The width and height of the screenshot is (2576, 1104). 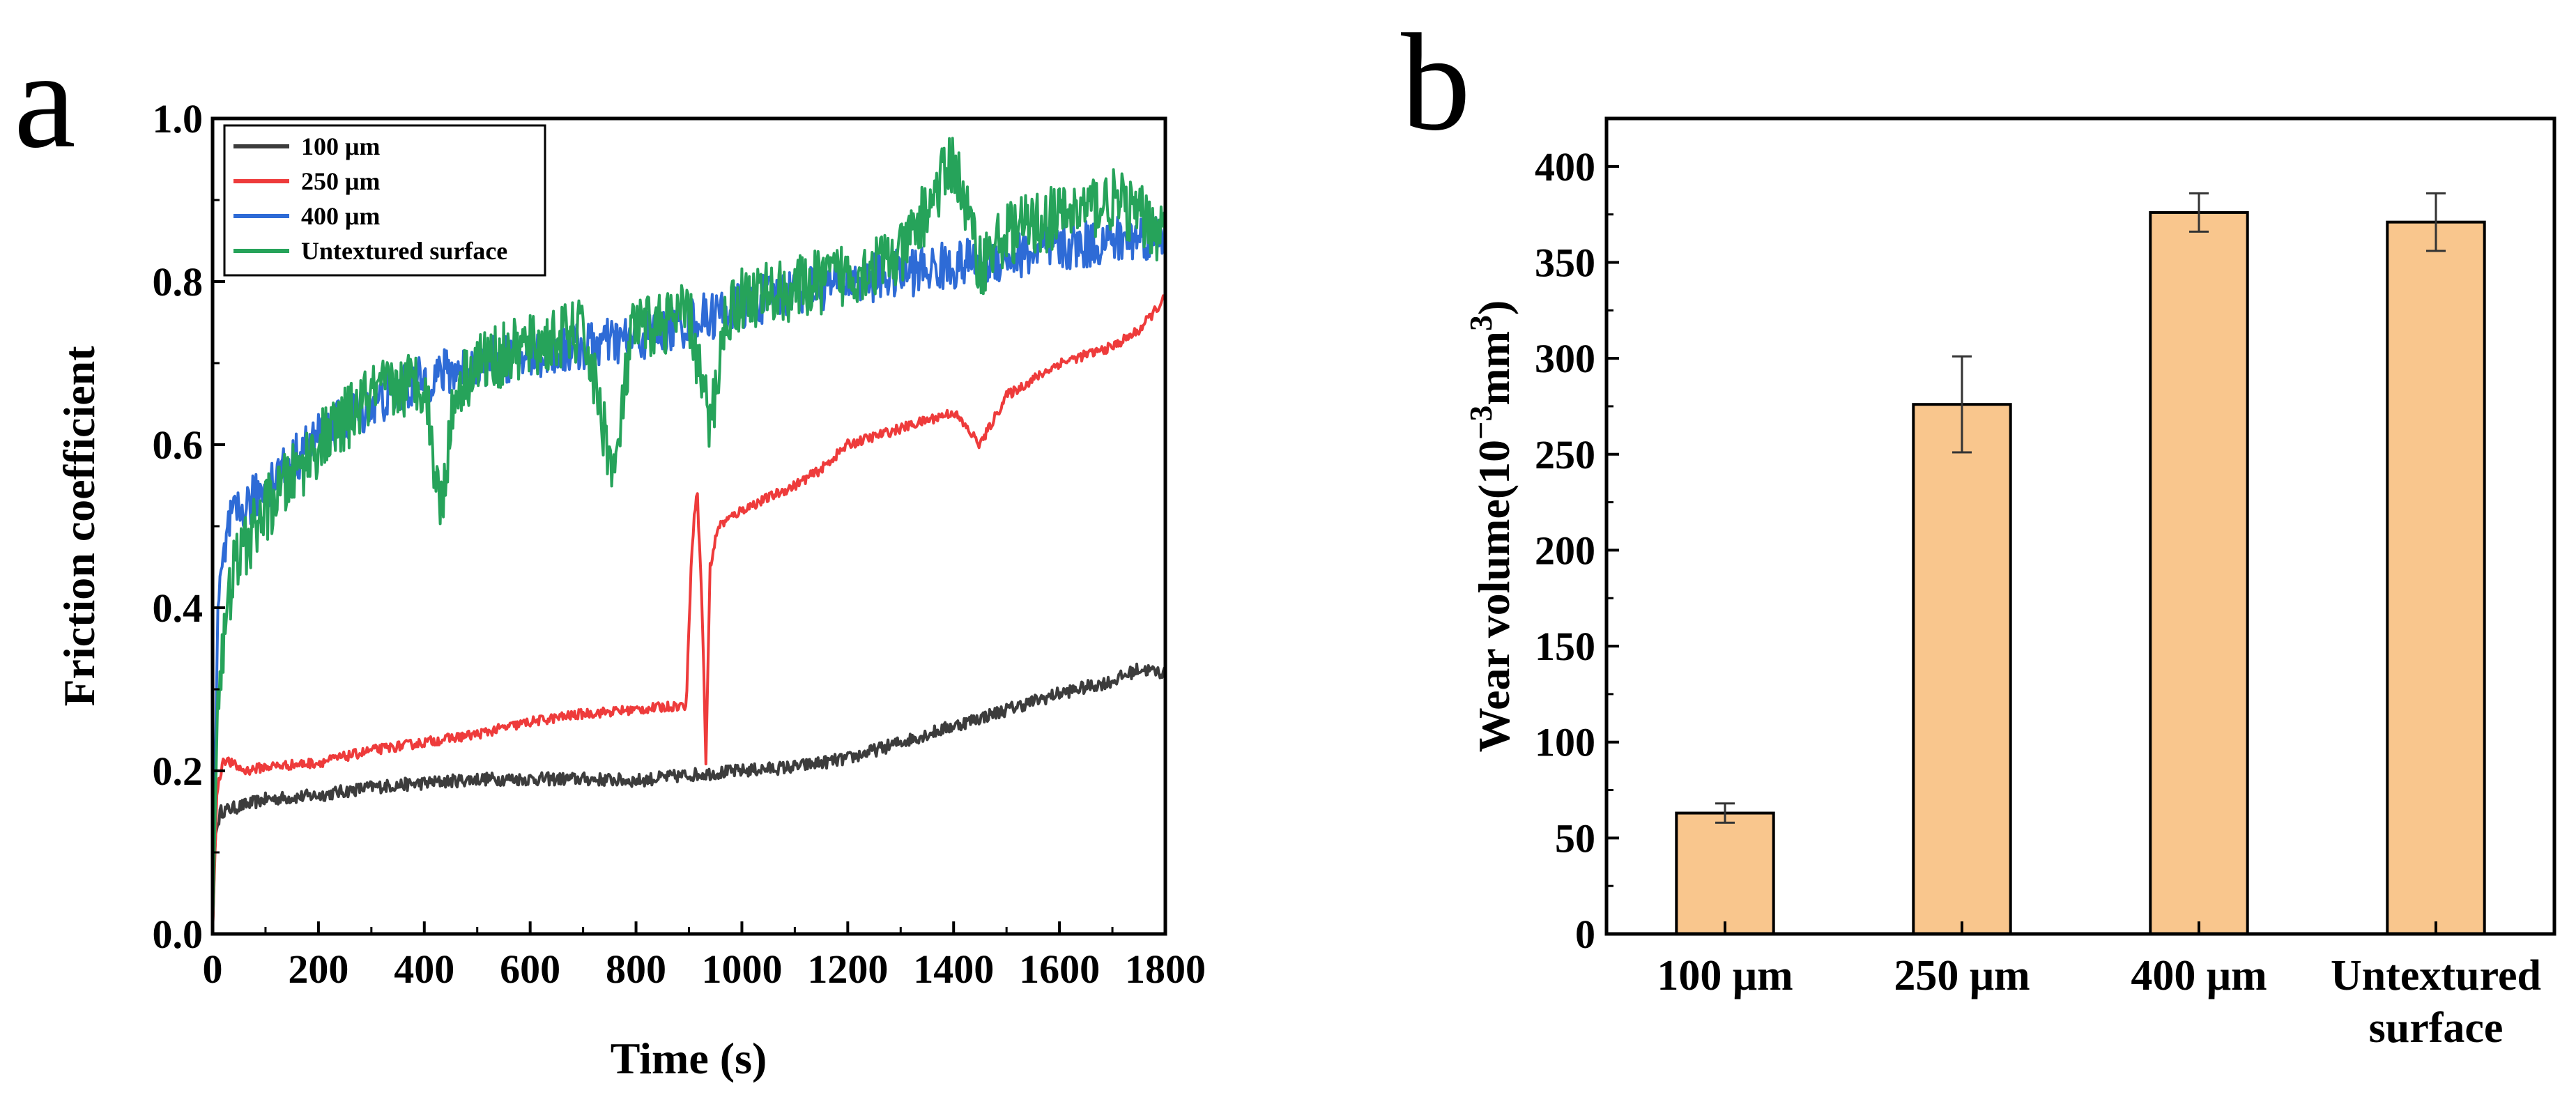 What do you see at coordinates (404, 251) in the screenshot?
I see `chart-a-legend-label: Untextured surface` at bounding box center [404, 251].